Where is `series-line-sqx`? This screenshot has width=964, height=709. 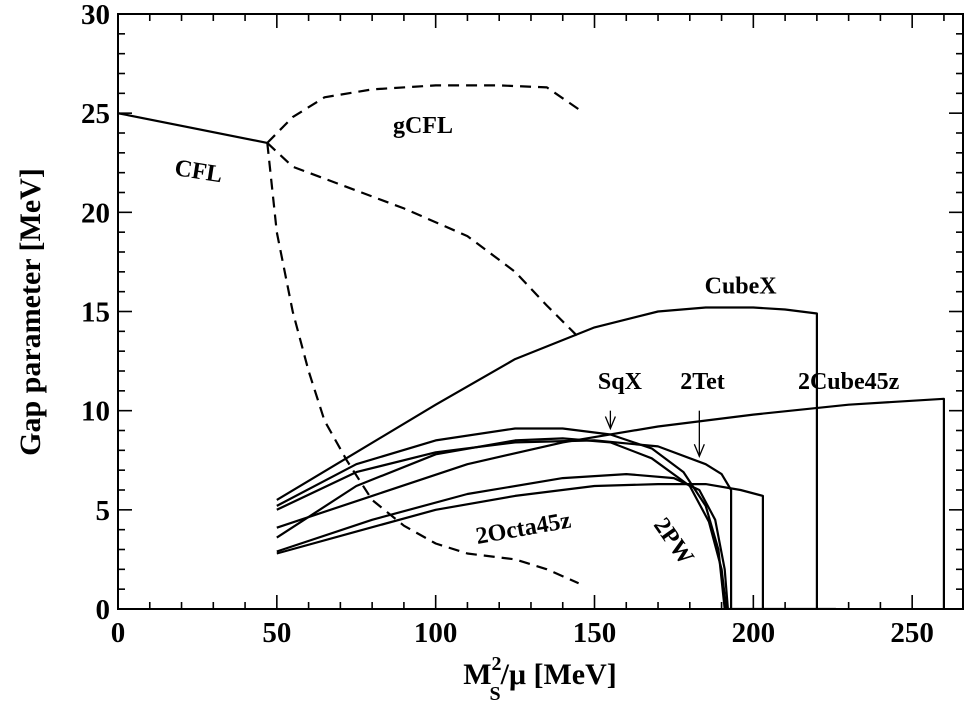
series-line-sqx is located at coordinates (501, 518).